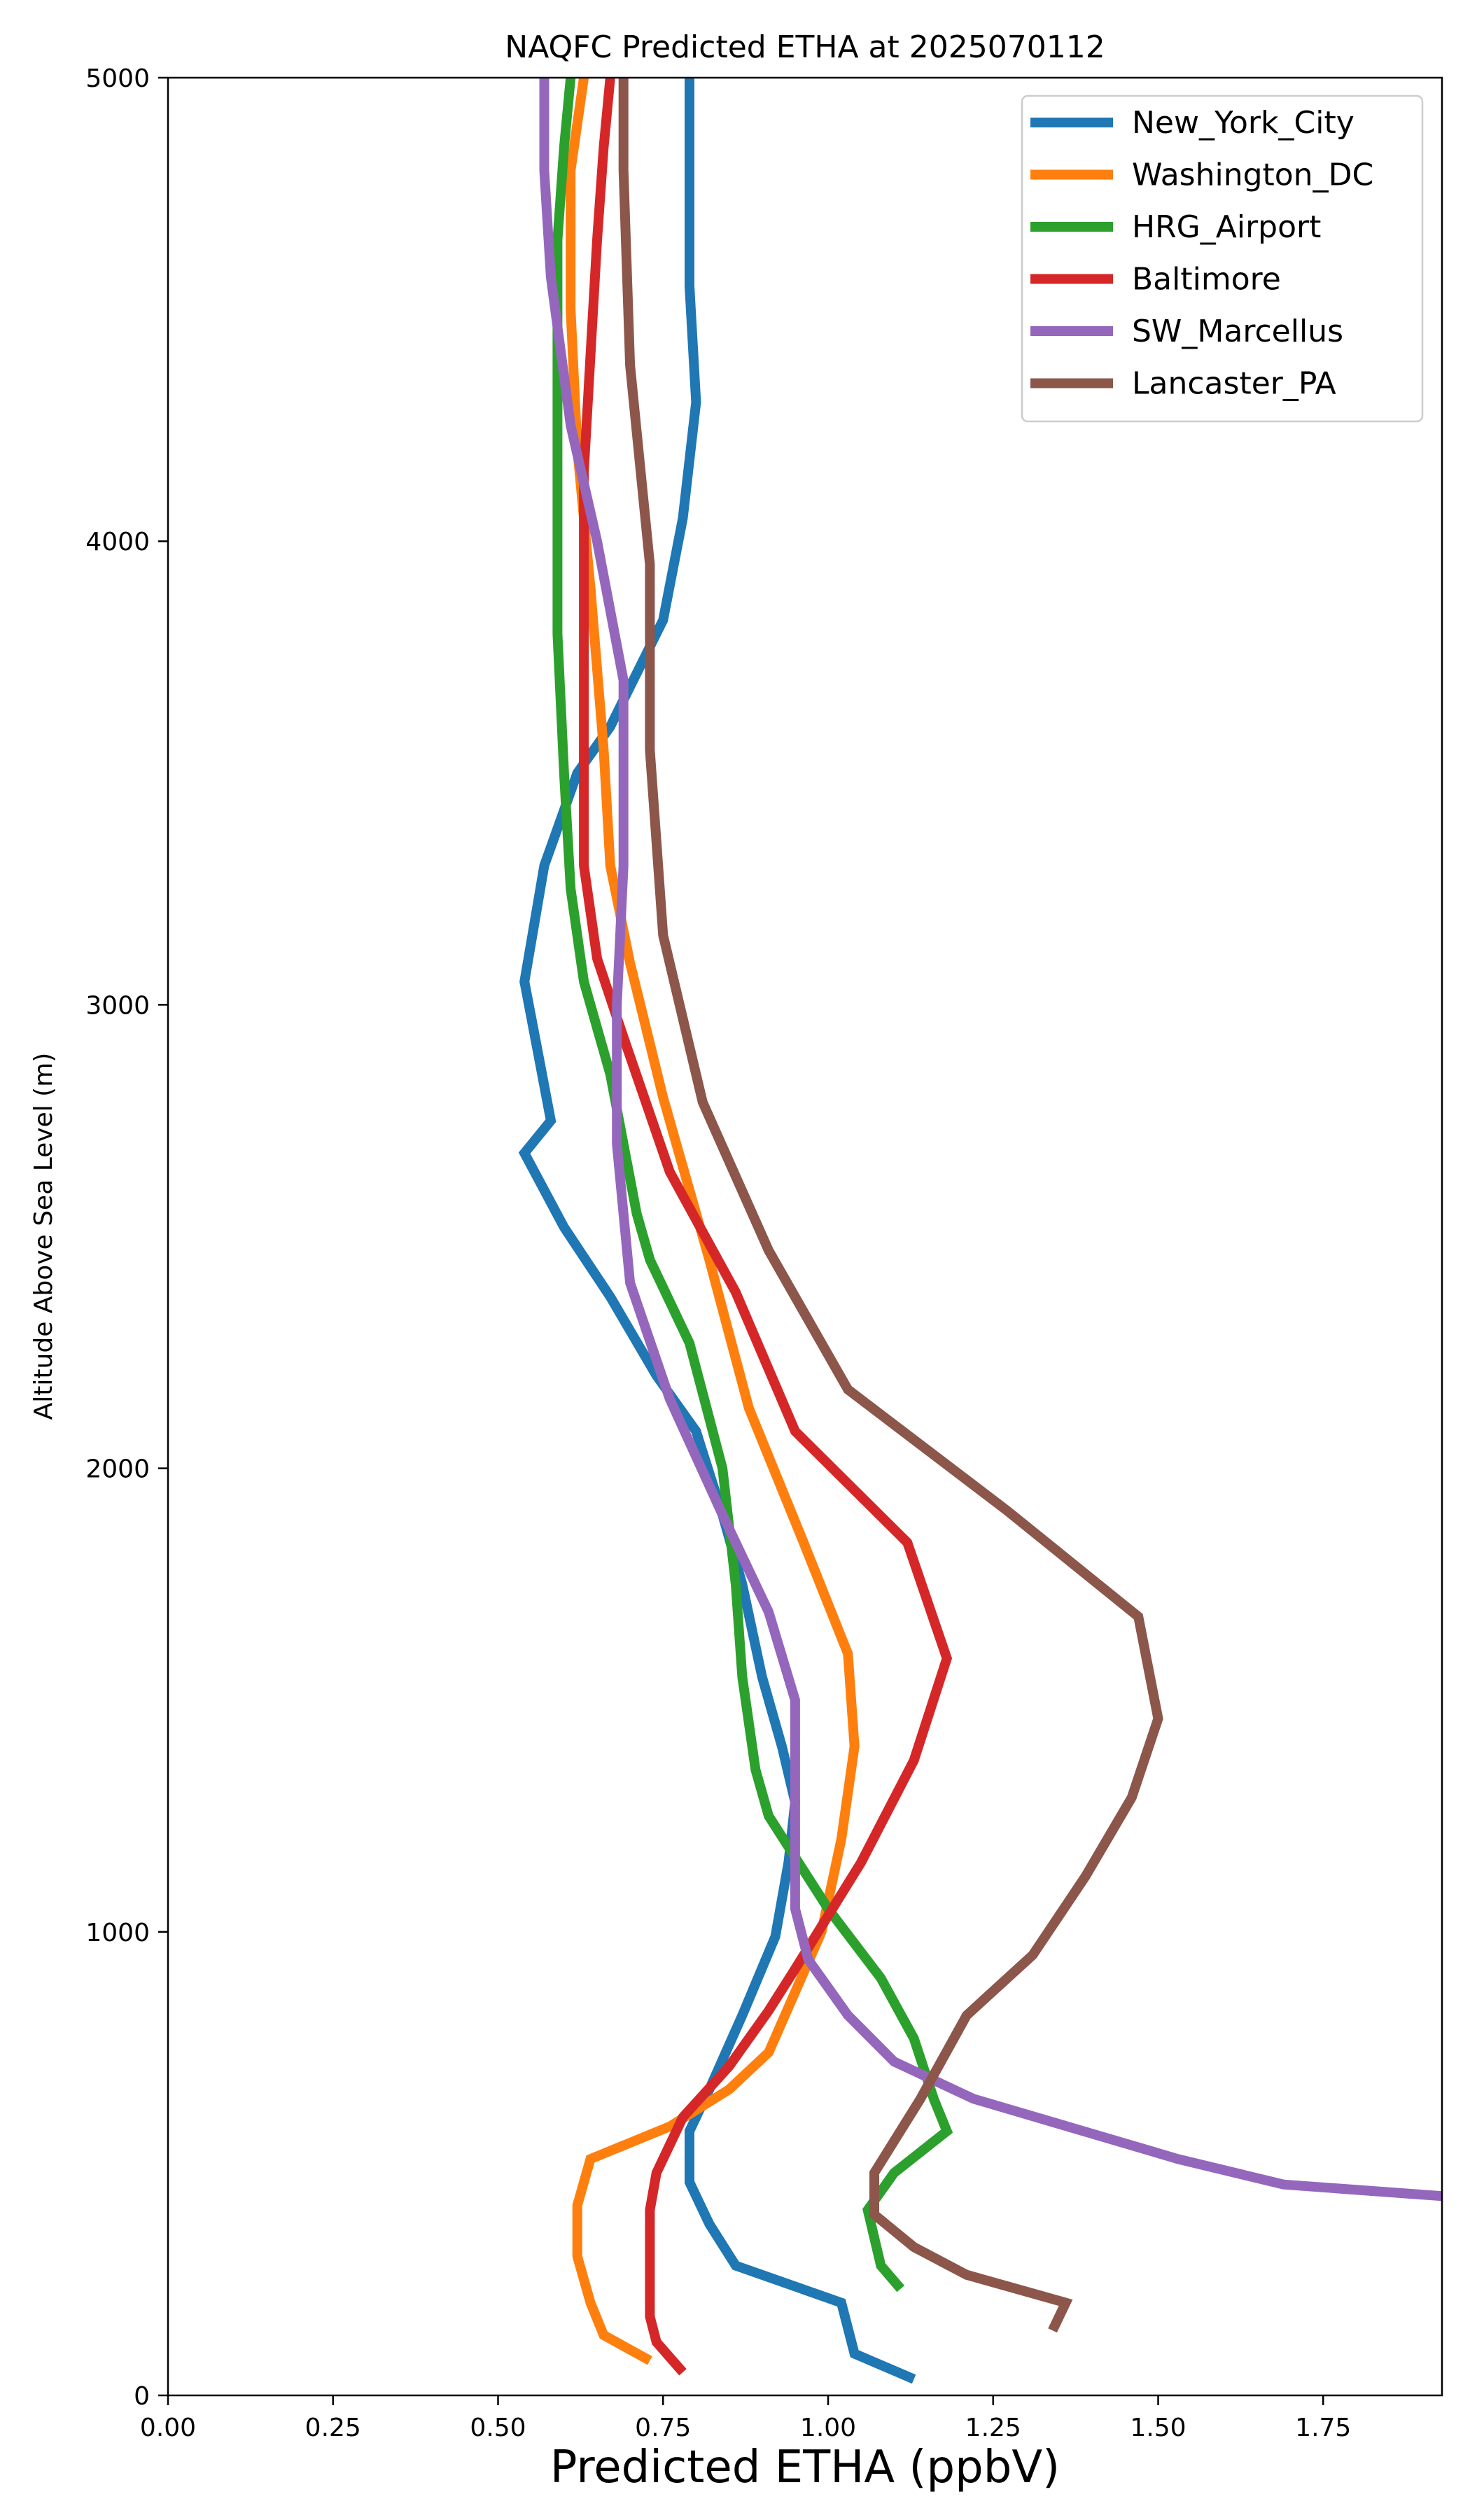  Describe the element at coordinates (168, 2428) in the screenshot. I see `x-tick-label: 0.00` at that location.